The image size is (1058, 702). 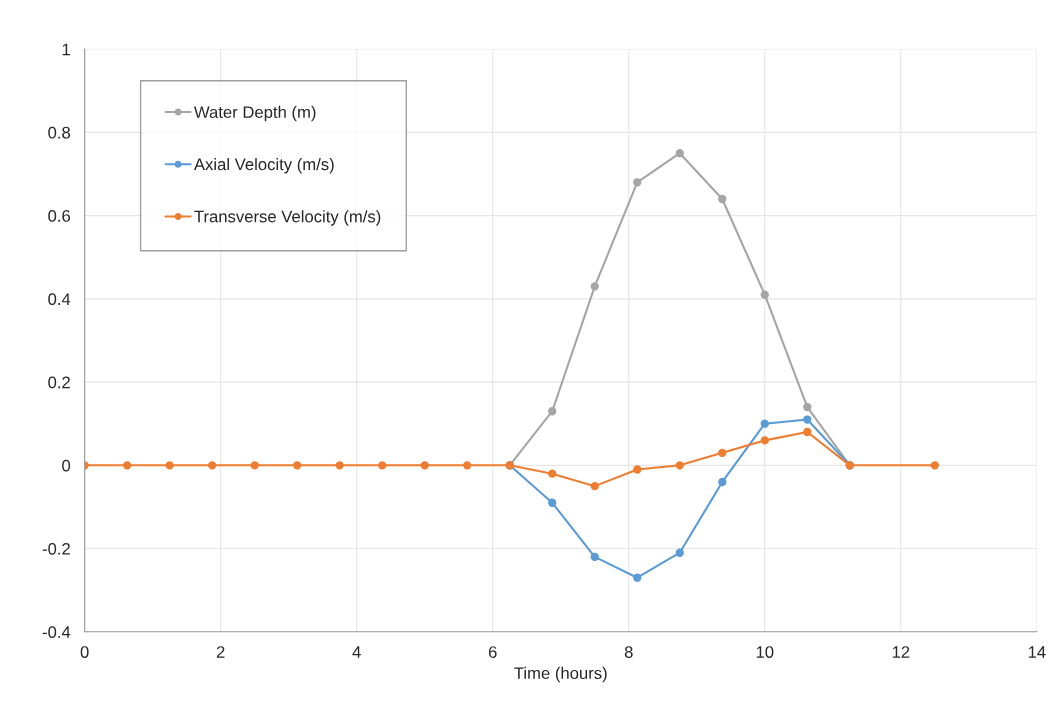 What do you see at coordinates (356, 652) in the screenshot?
I see `x-tick-label: 4` at bounding box center [356, 652].